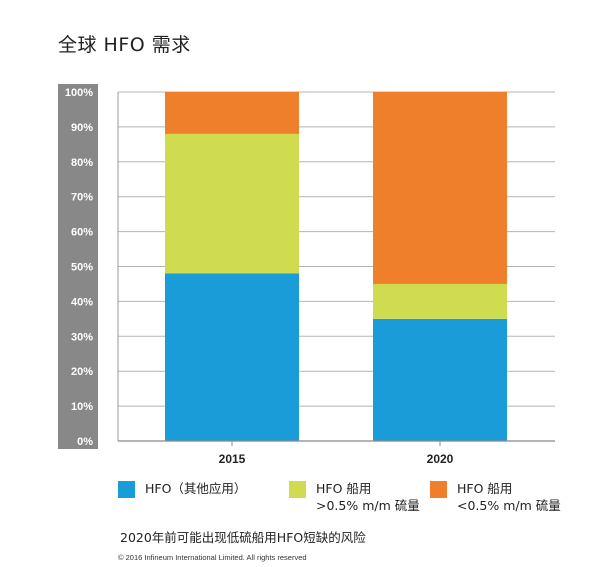 The height and width of the screenshot is (567, 599). I want to click on y-axis-label-strip, so click(78, 266).